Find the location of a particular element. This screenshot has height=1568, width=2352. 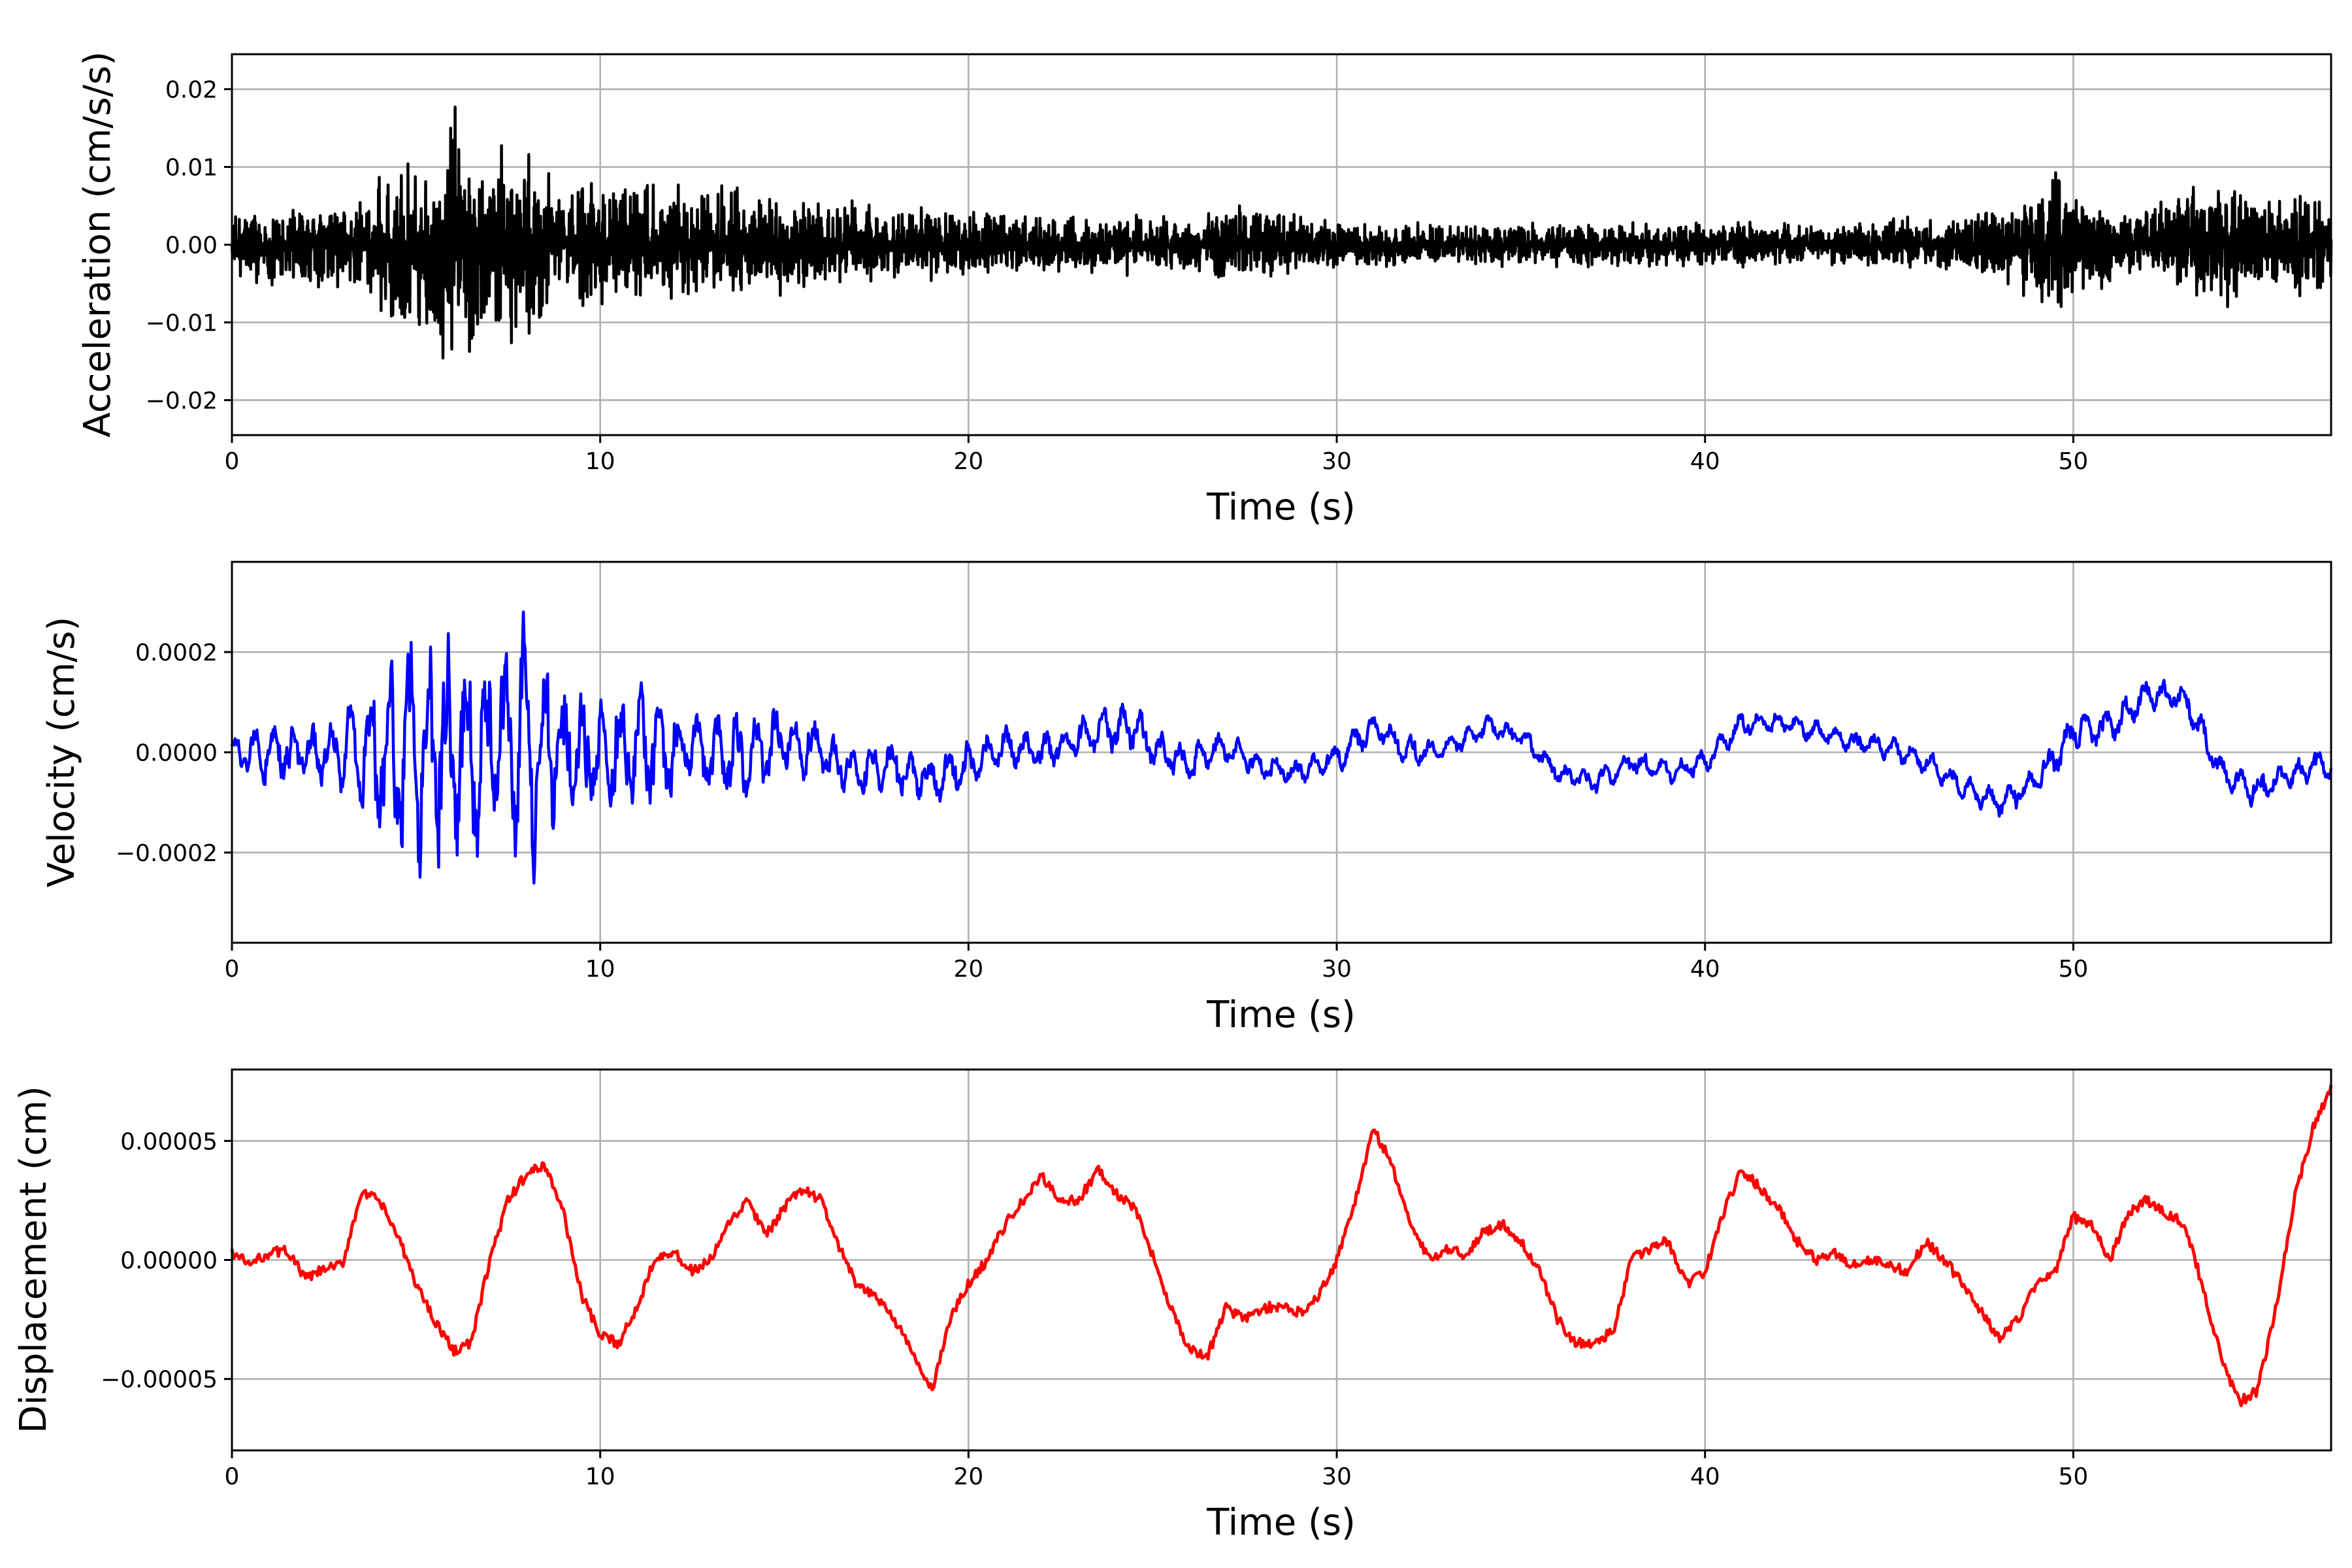

acceleration-y-tick-label: 0.02 is located at coordinates (191, 90).